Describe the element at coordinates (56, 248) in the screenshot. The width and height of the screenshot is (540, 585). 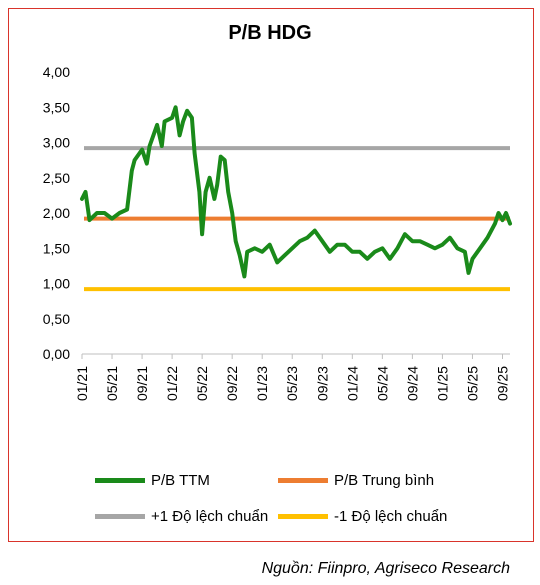
I see `y-tick-label: 1,50` at that location.